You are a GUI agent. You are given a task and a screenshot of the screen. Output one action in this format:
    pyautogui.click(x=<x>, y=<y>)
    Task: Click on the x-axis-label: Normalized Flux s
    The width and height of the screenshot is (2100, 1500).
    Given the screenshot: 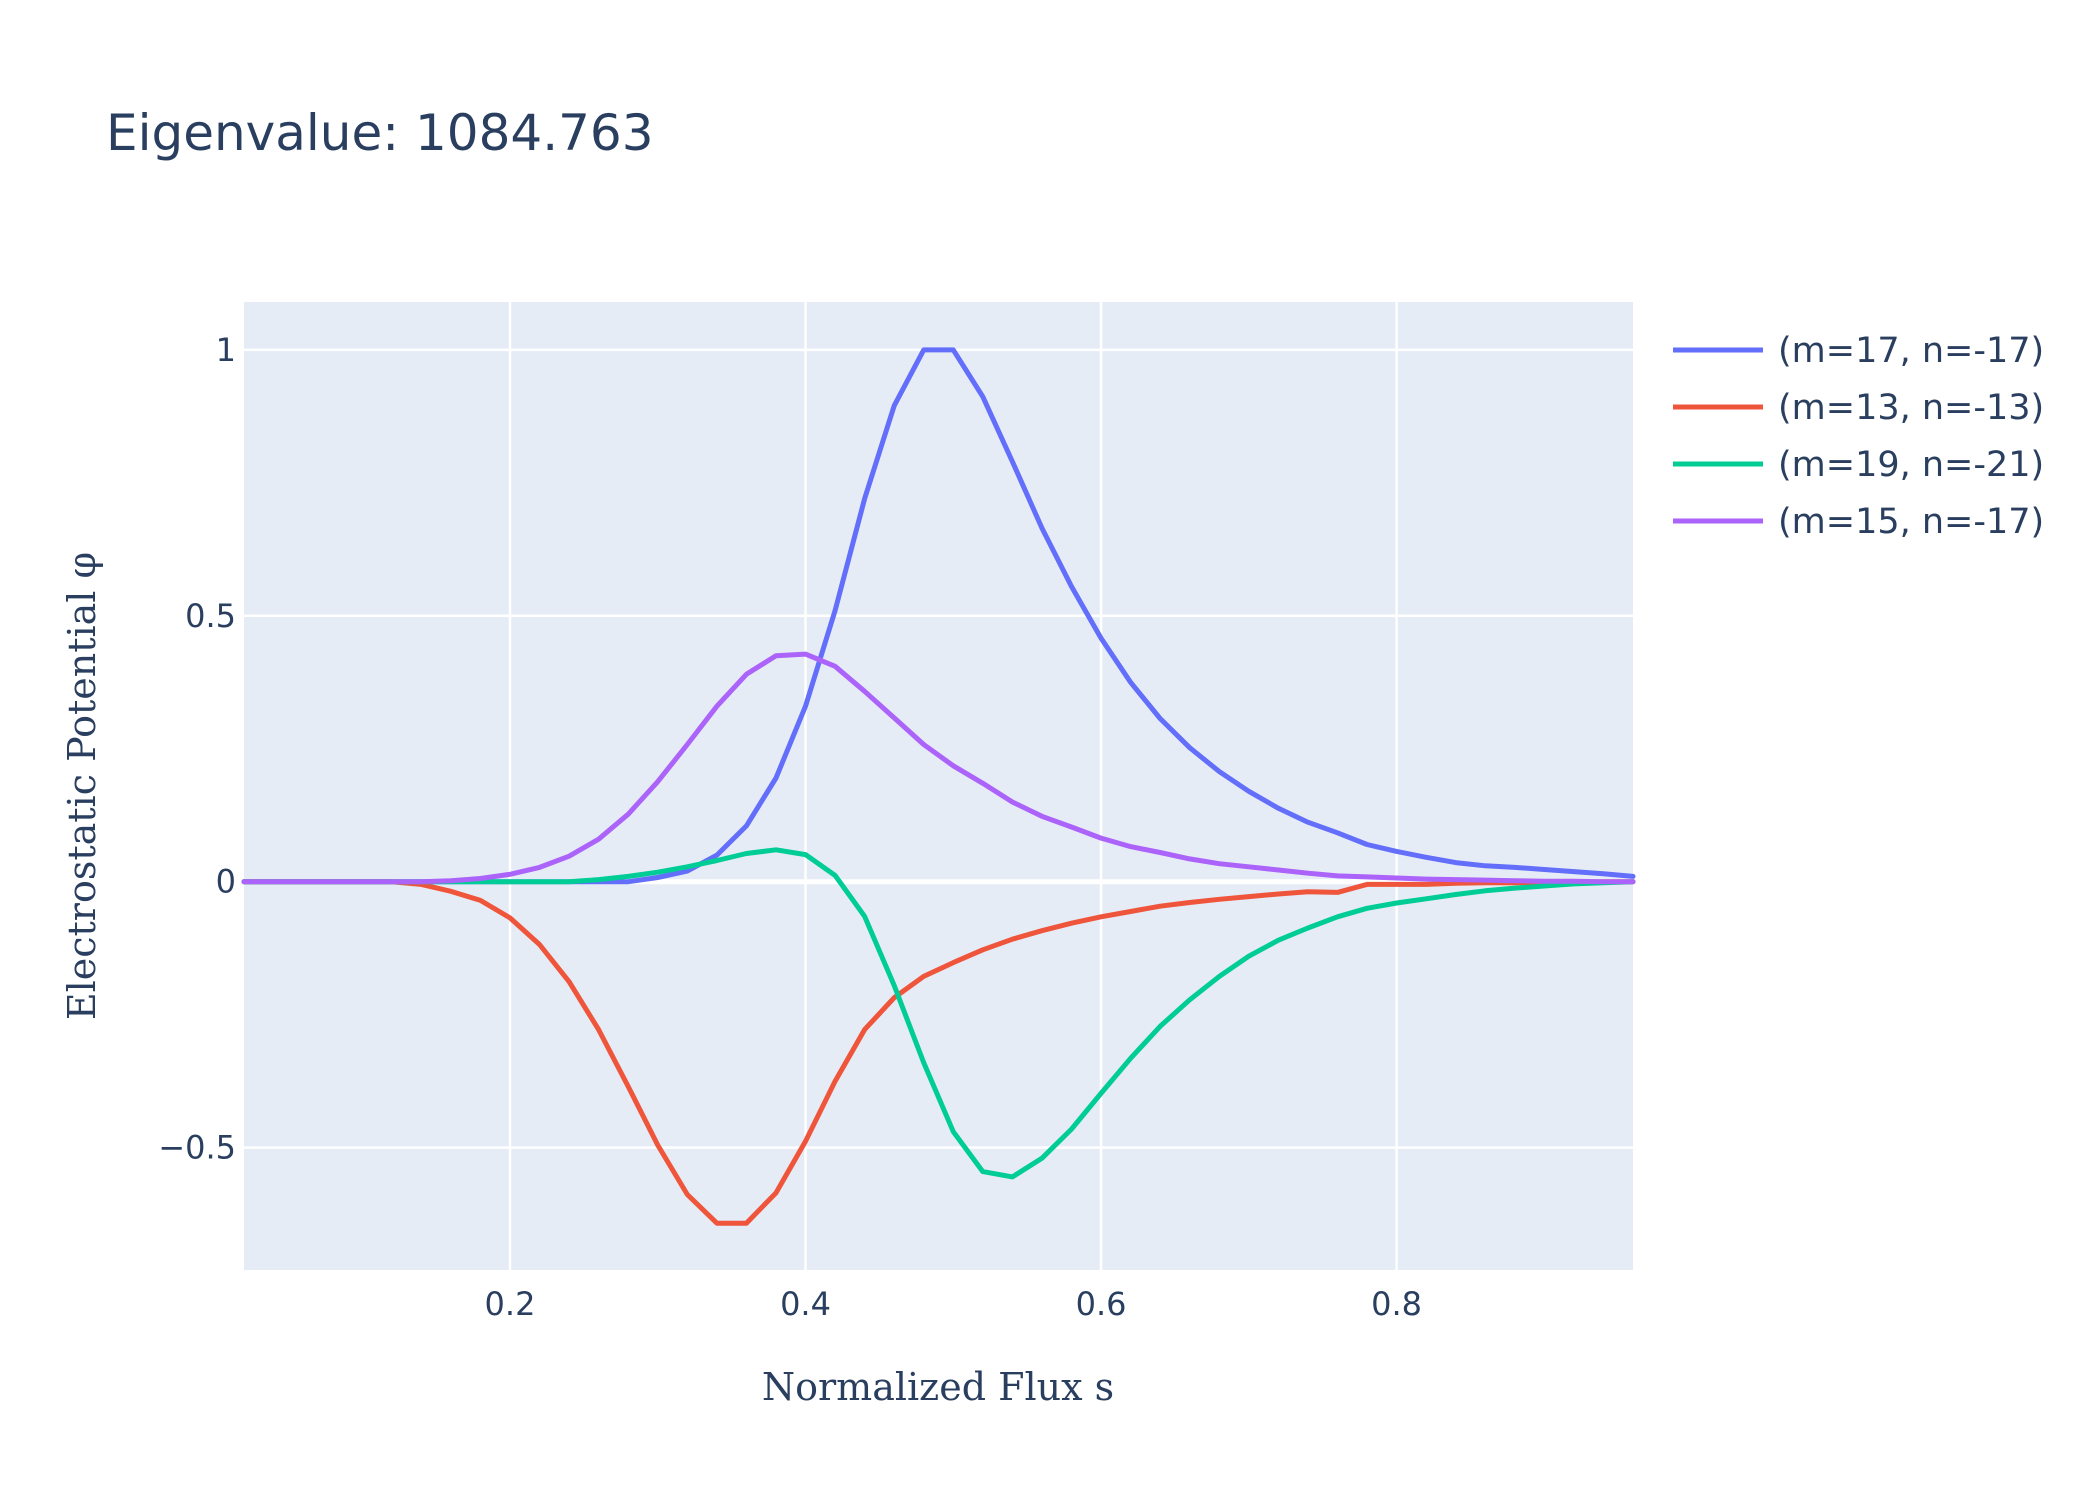 What is the action you would take?
    pyautogui.click(x=938, y=1387)
    